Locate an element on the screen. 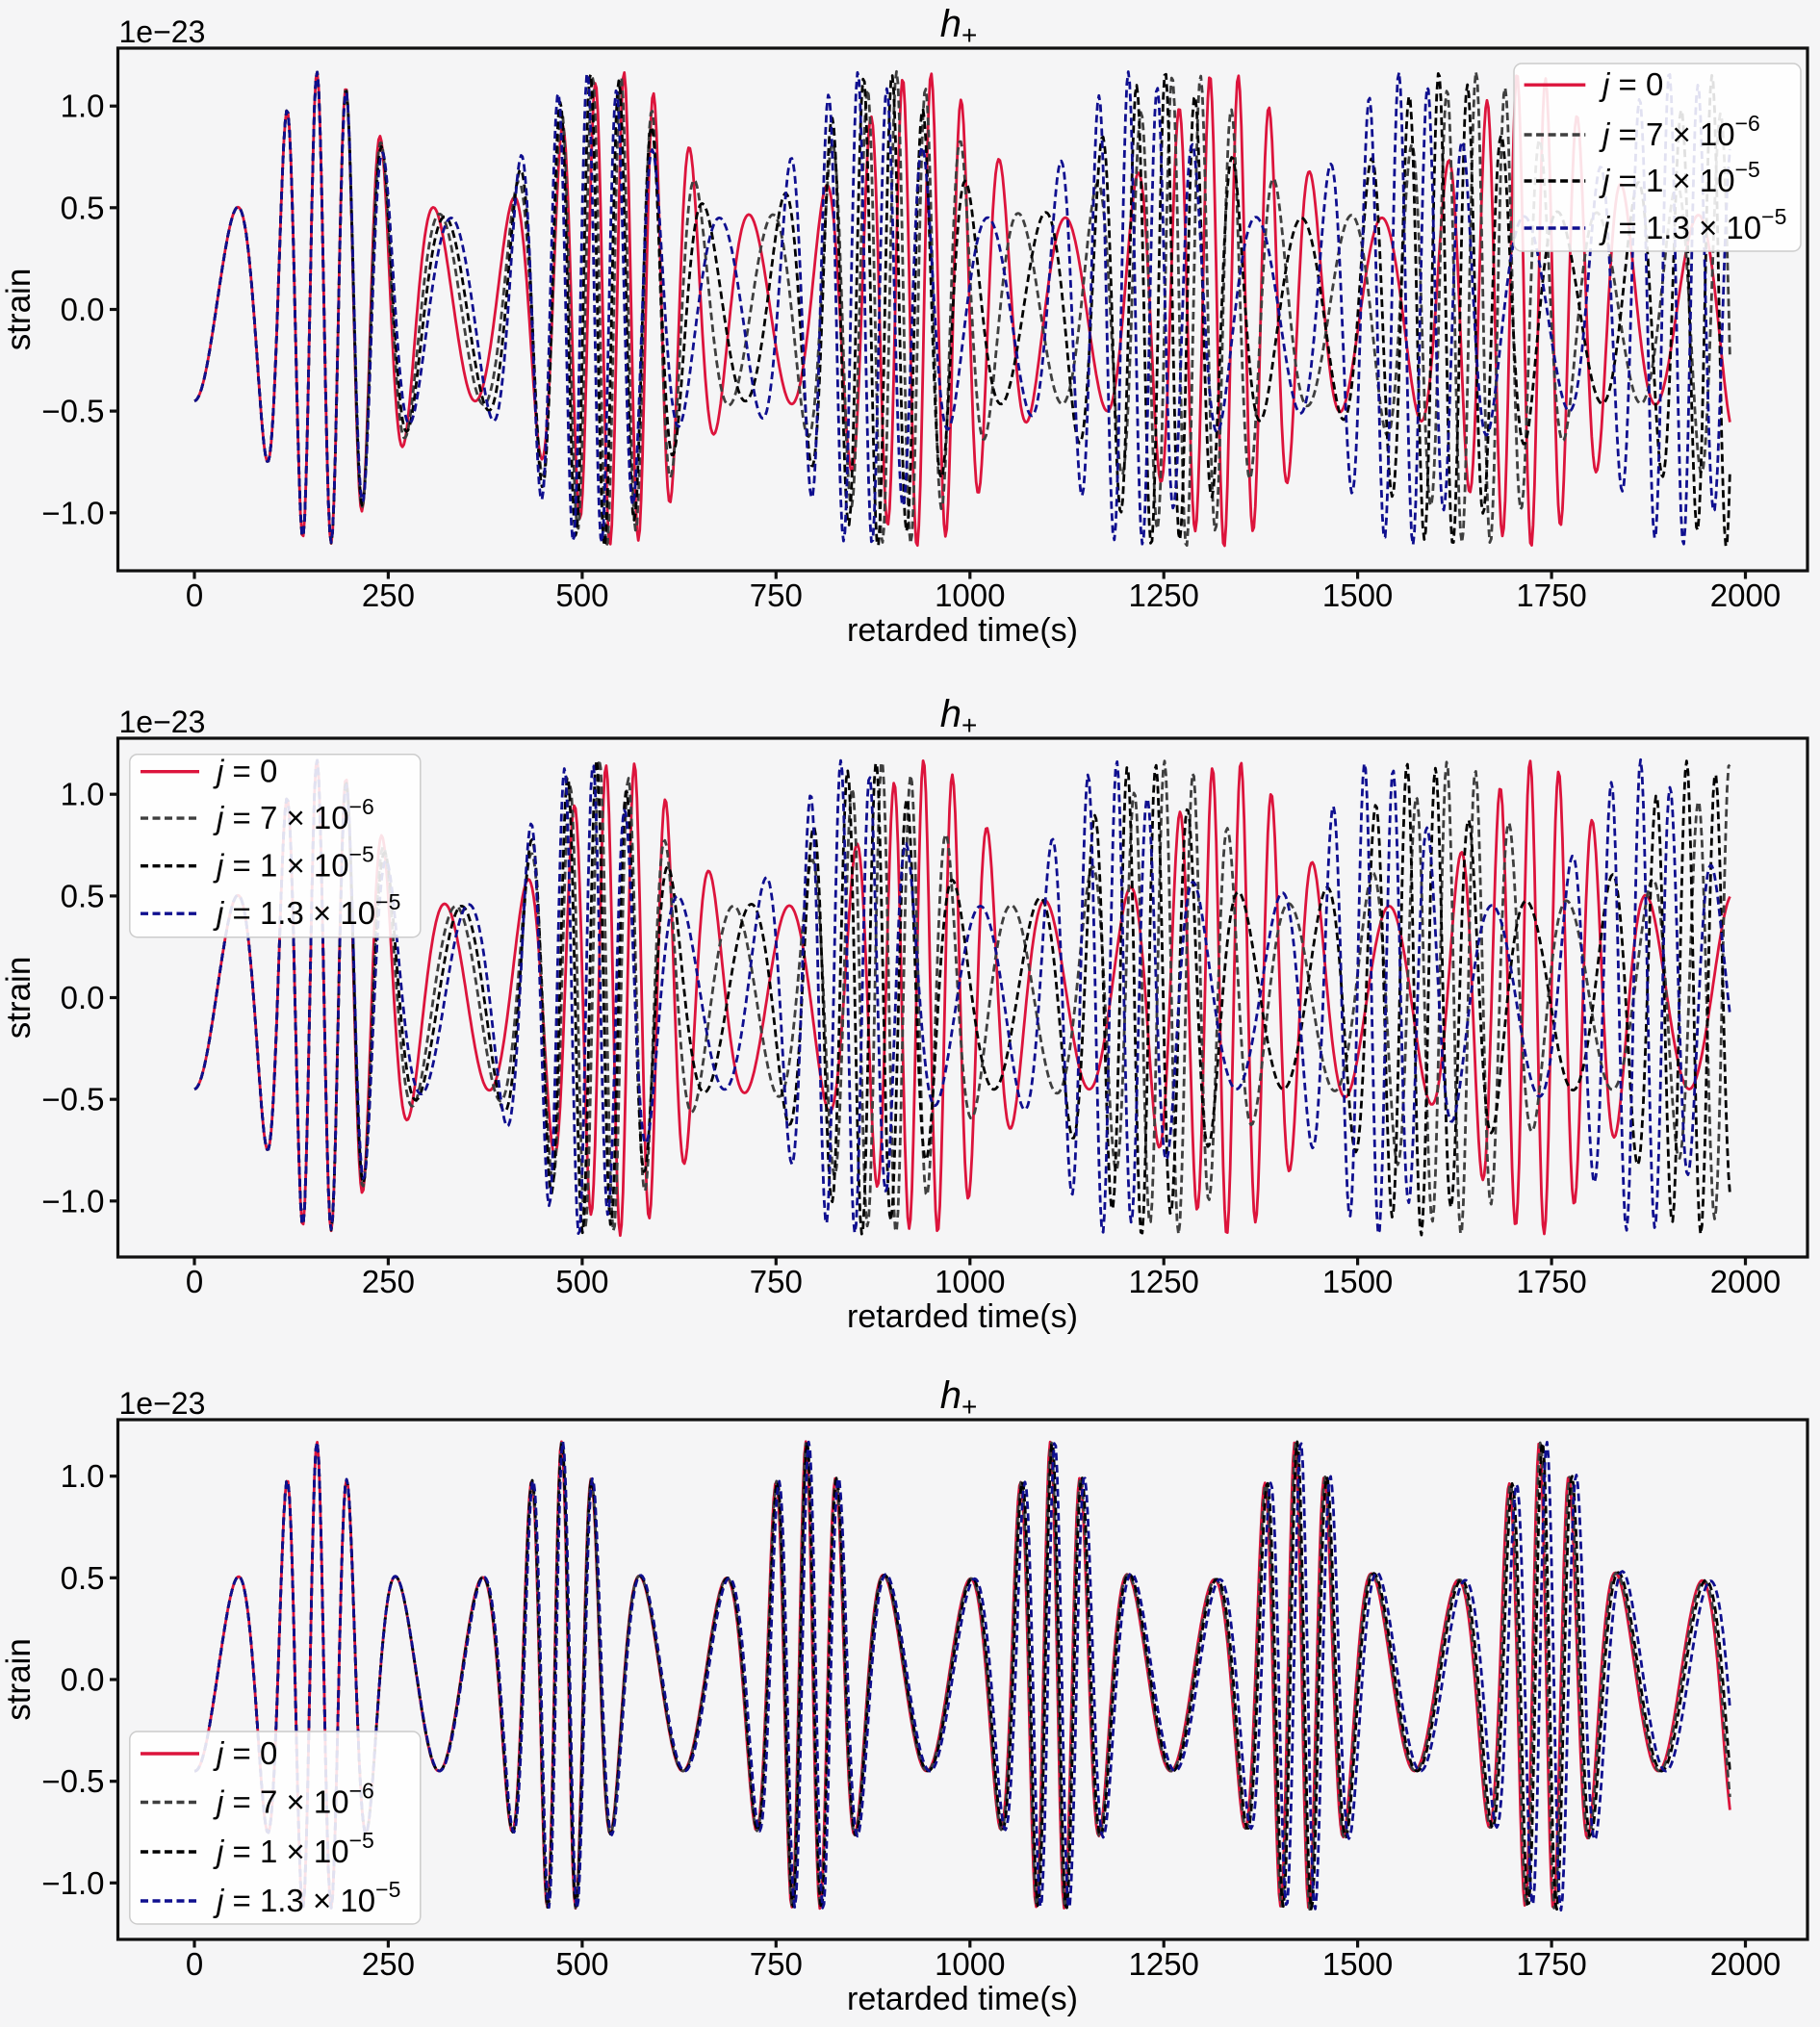 The image size is (1820, 2027). svg-text: h+ is located at coordinates (959, 717).